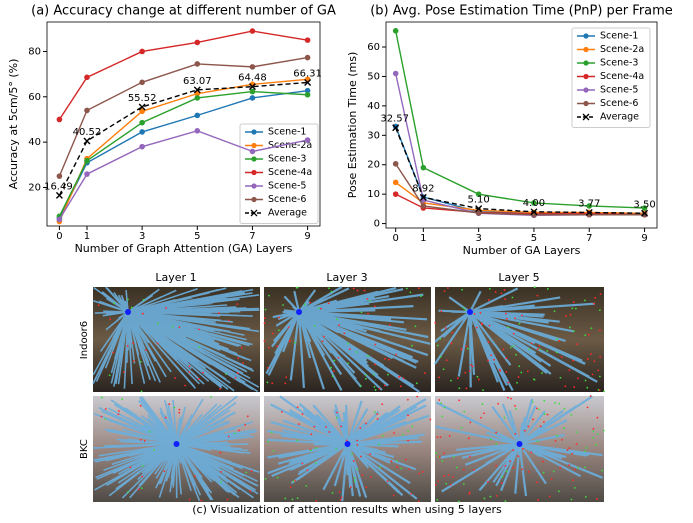 This screenshot has height=523, width=693. I want to click on x-tick-label: 3, so click(142, 236).